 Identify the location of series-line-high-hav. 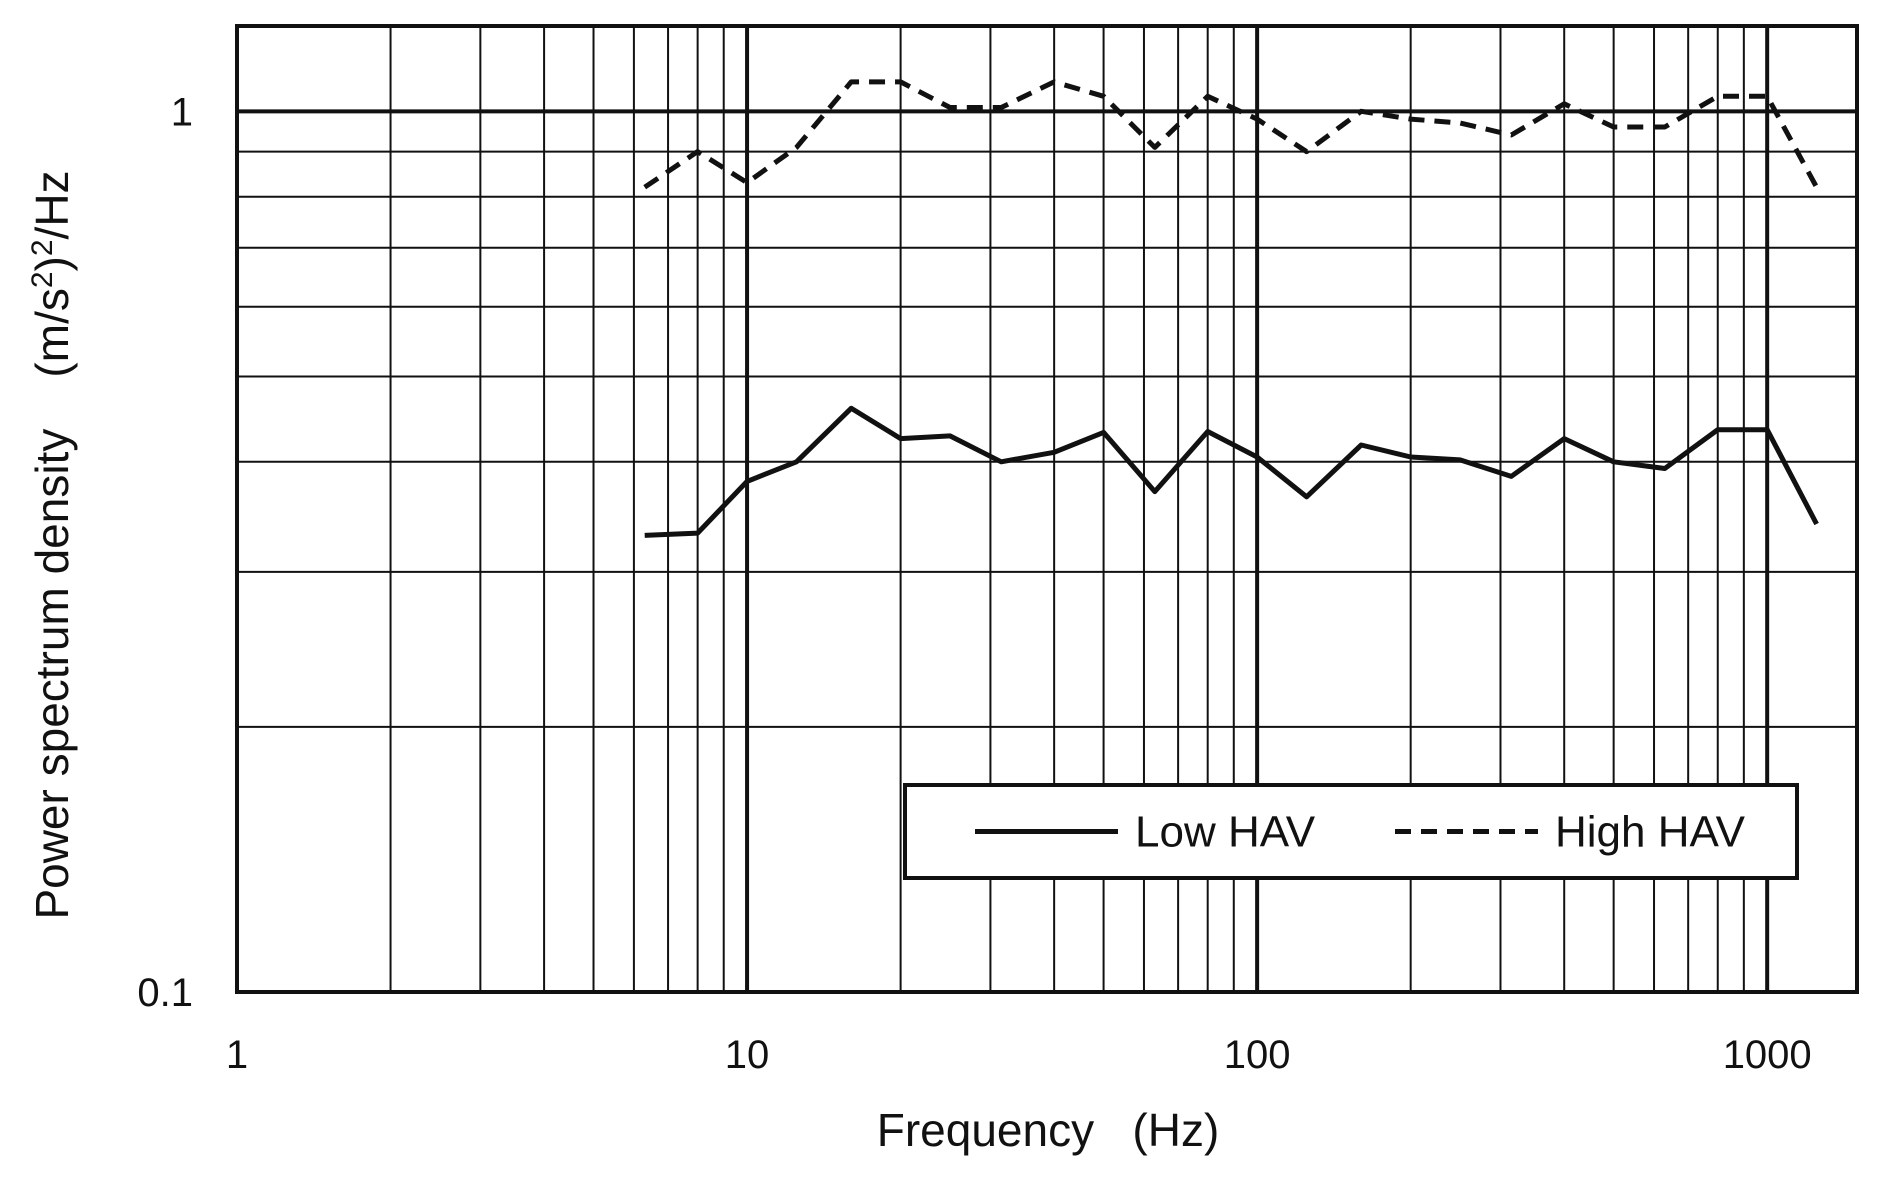
(1231, 134).